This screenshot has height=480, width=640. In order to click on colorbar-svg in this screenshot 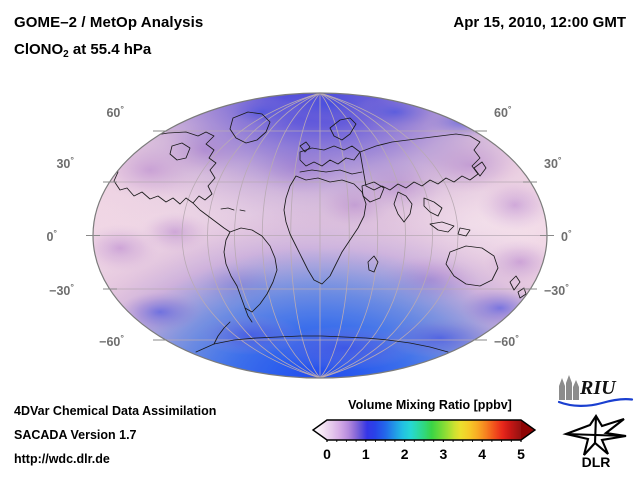, I will do `click(424, 433)`.